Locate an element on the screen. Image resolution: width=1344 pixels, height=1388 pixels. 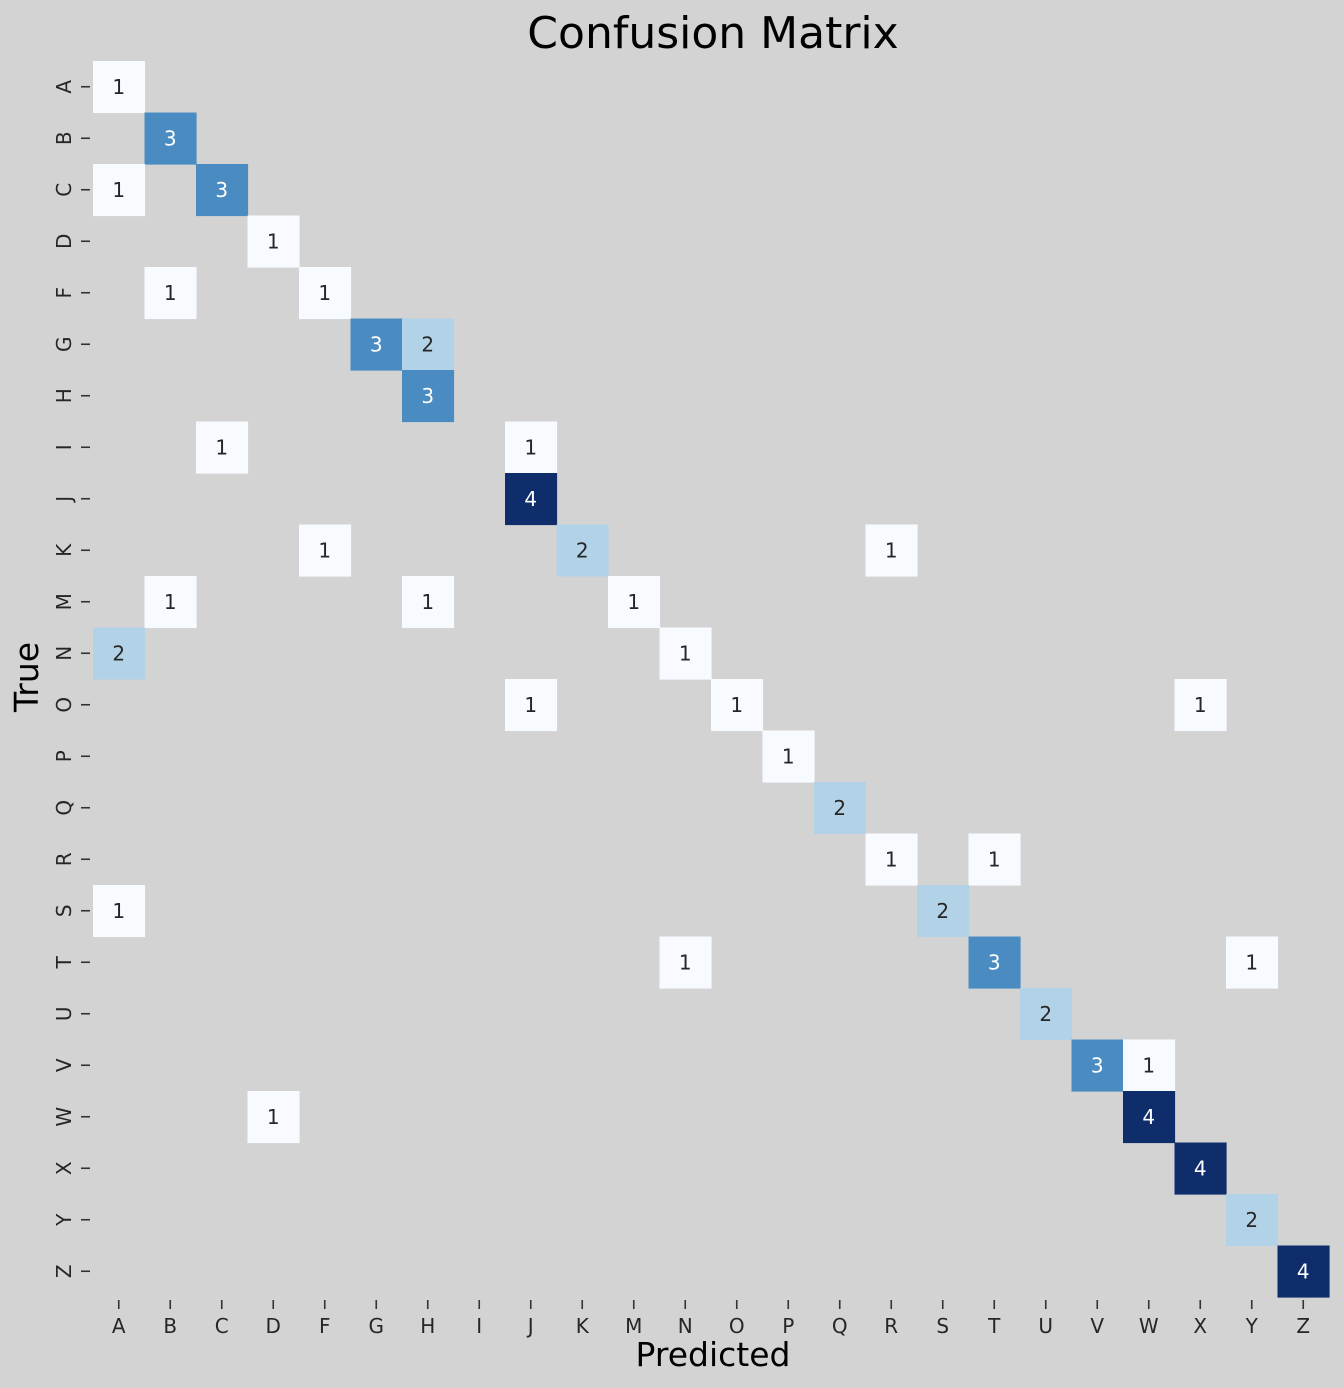
cell-value-K-R: 1 is located at coordinates (891, 550).